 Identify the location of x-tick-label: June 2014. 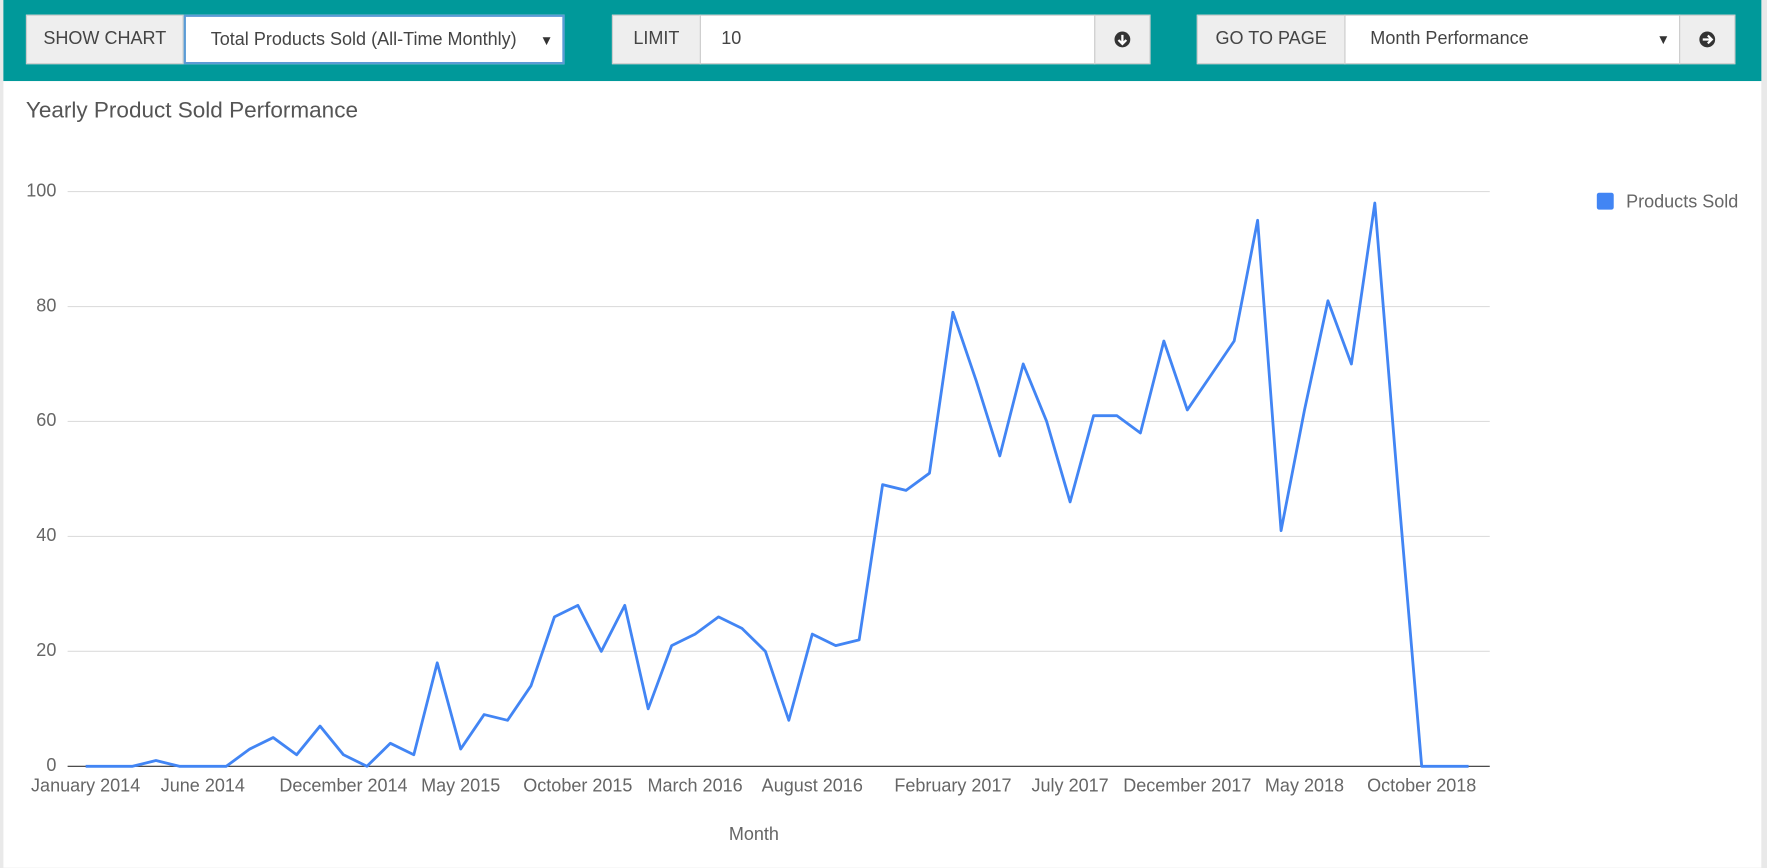
(203, 785).